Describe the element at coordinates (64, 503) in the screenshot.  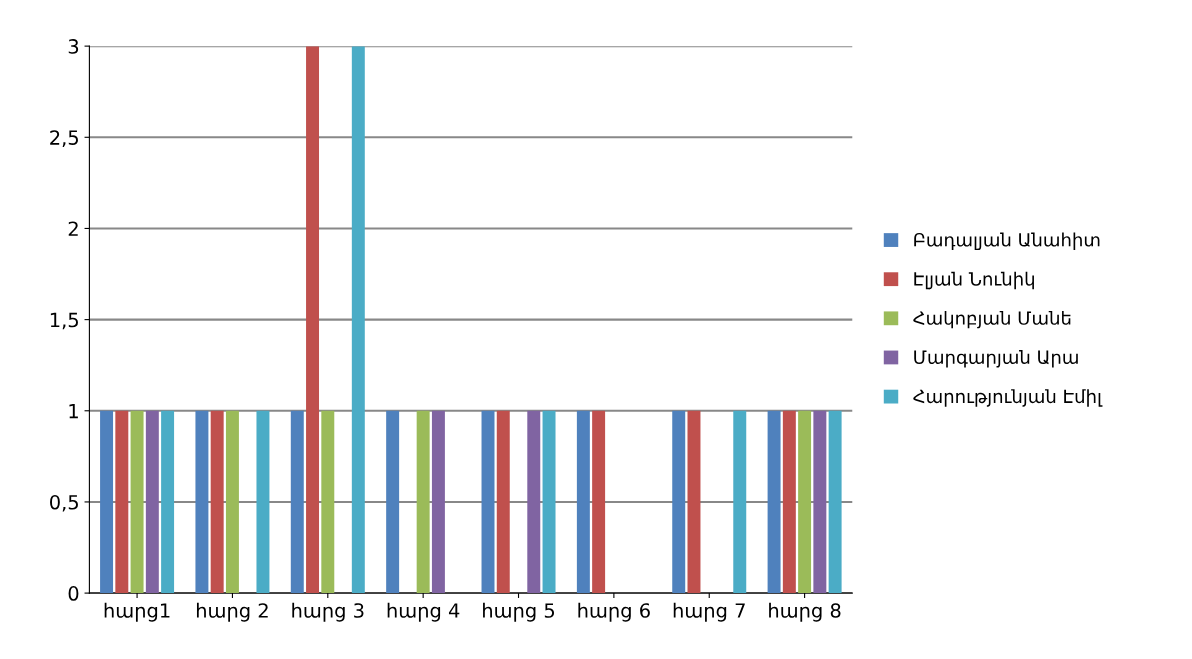
I see `y-tick-label: 0,5` at that location.